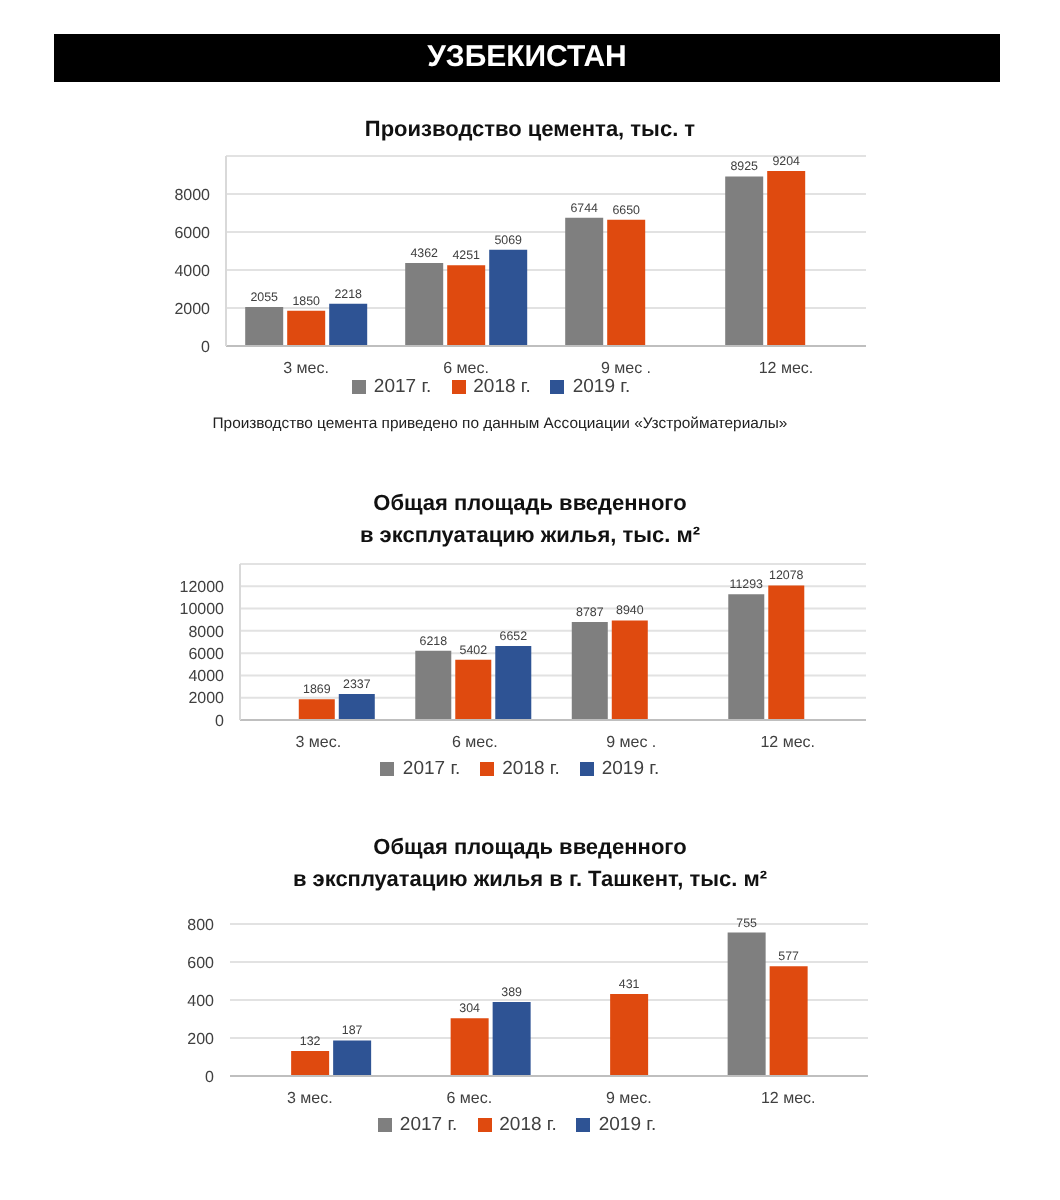 The width and height of the screenshot is (1060, 1200). What do you see at coordinates (530, 131) in the screenshot?
I see `chart-title: Производство цемента, тыс. т` at bounding box center [530, 131].